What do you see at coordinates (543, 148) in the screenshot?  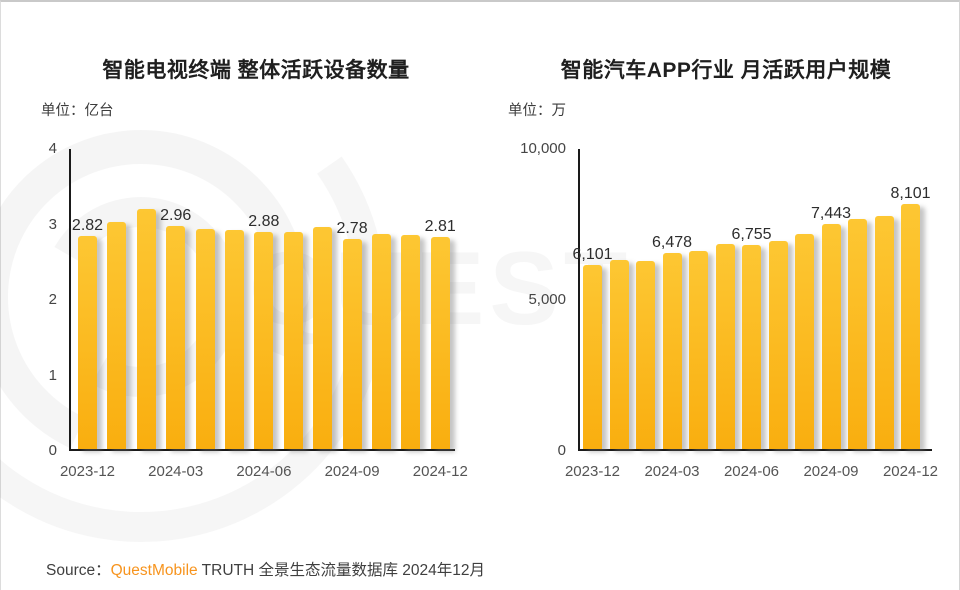 I see `y-axis-tick-label: 10,000` at bounding box center [543, 148].